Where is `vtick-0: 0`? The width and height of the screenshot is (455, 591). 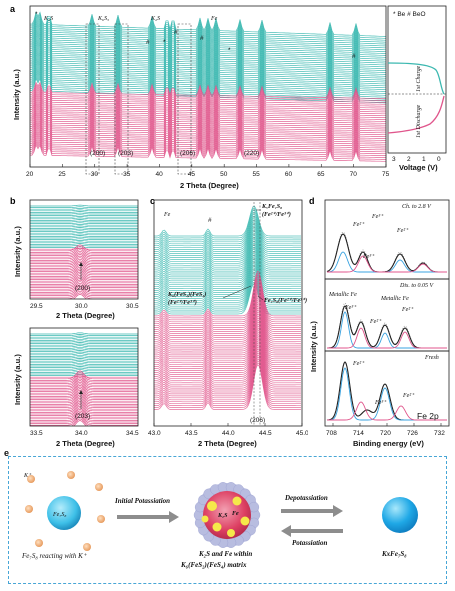 vtick-0: 0 is located at coordinates (439, 159).